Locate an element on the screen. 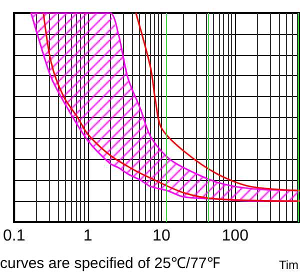  x-tick-label: 1 is located at coordinates (87, 236).